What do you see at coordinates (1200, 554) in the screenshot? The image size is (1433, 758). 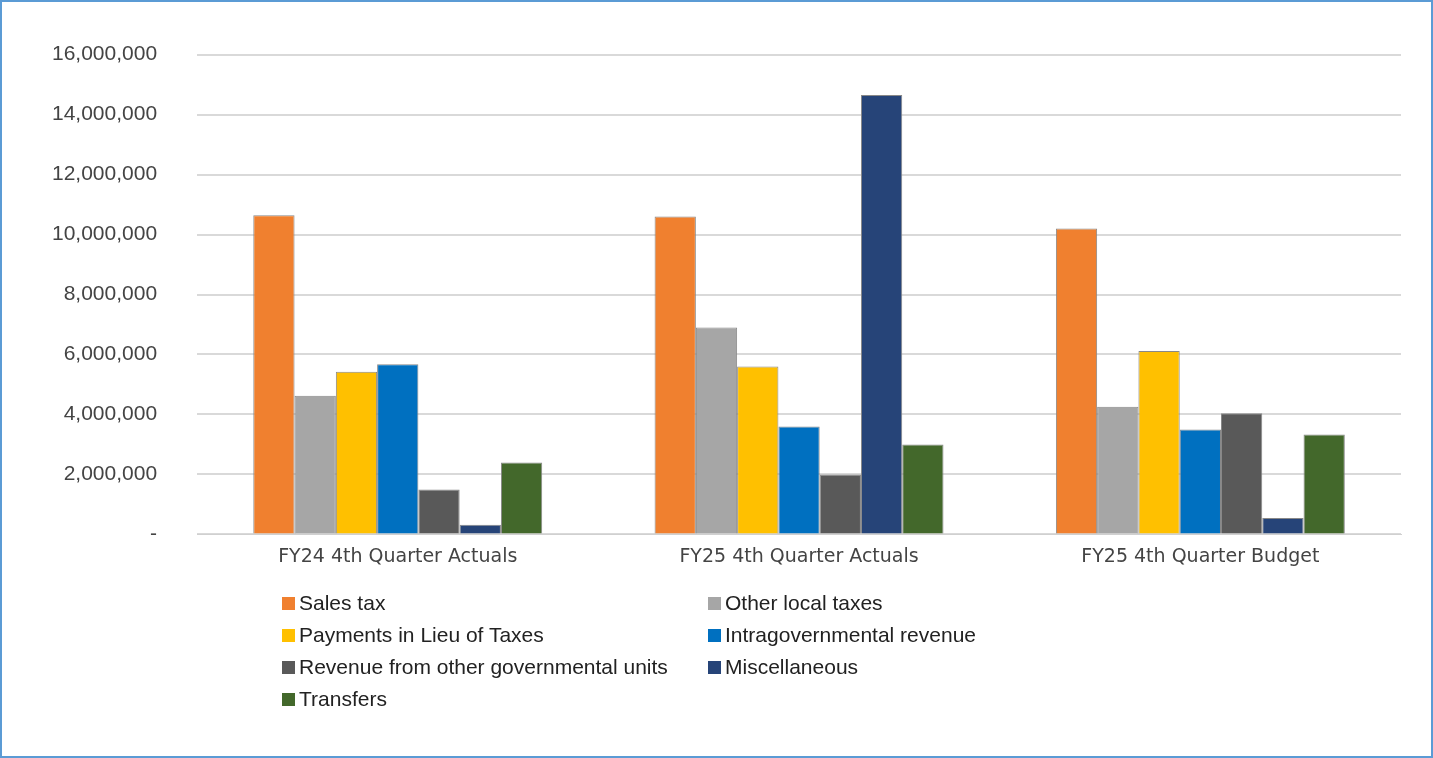 I see `x-tick-label: FY25 4th Quarter Budget` at bounding box center [1200, 554].